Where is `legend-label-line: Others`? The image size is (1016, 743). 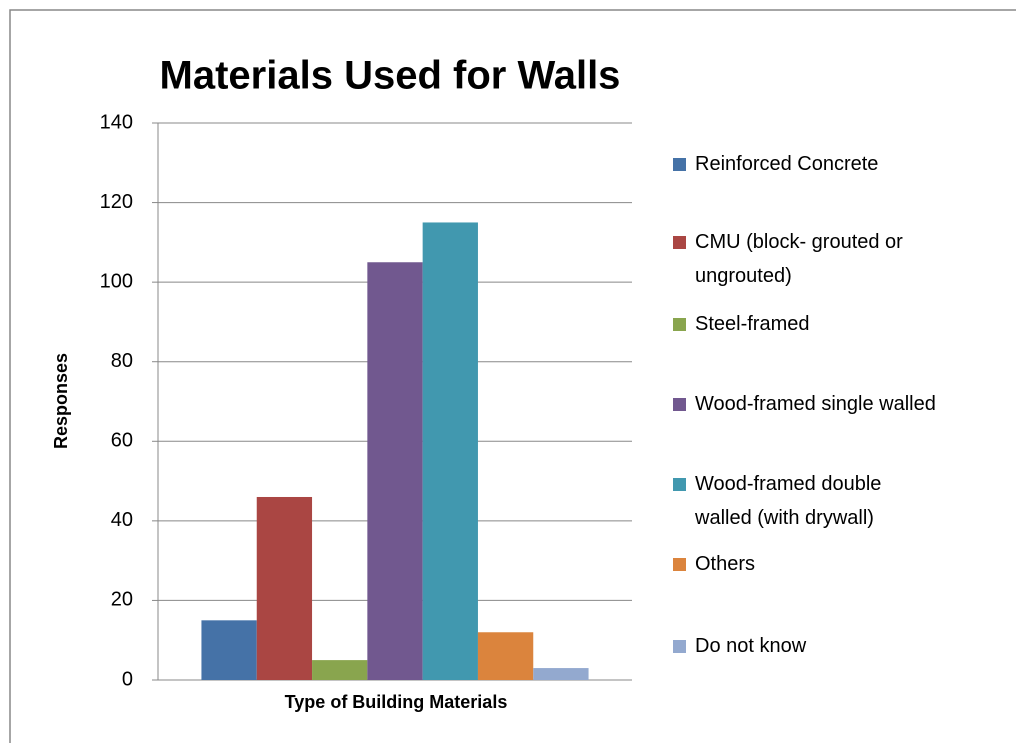
legend-label-line: Others is located at coordinates (725, 564).